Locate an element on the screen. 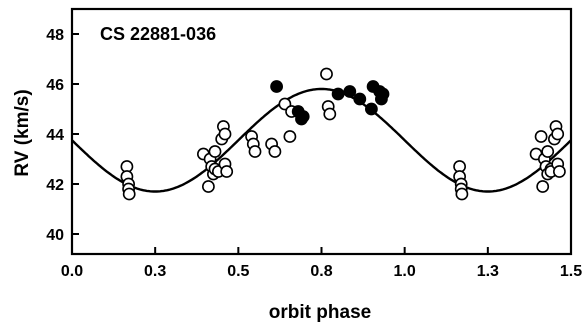 This screenshot has width=586, height=329. x-axis-title: orbit phase is located at coordinates (320, 312).